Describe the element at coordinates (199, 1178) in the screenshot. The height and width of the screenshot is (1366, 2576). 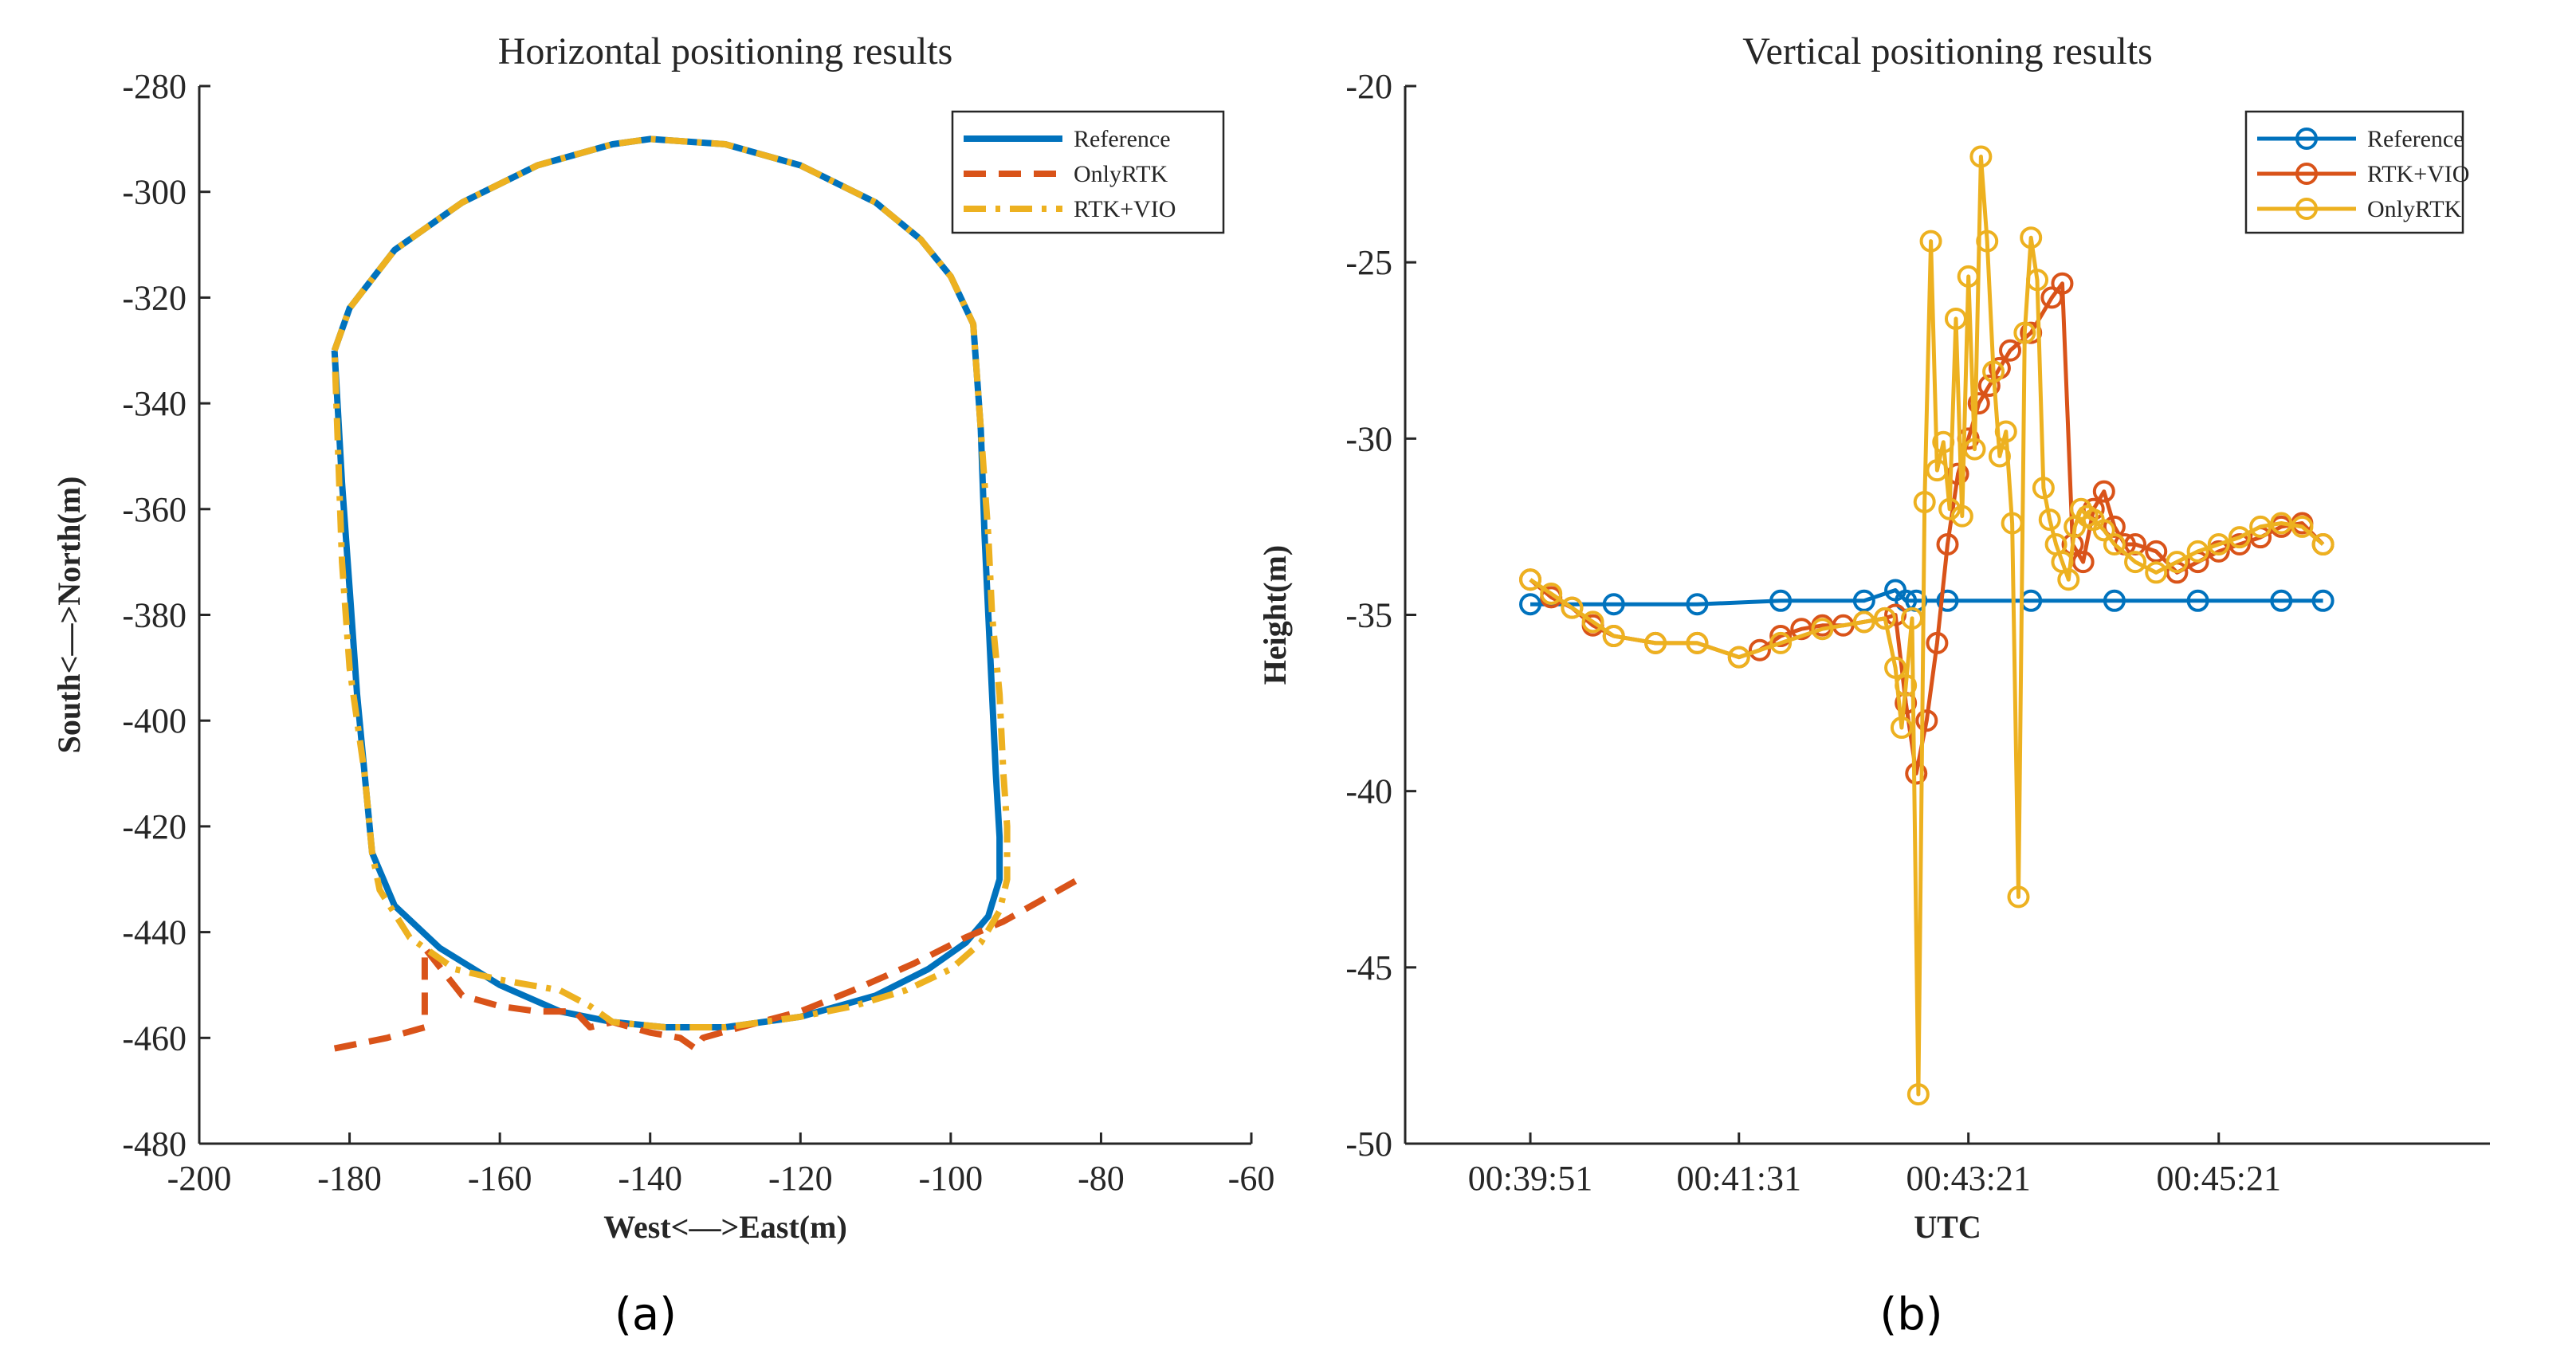
I see `x-tick-label: -200` at that location.